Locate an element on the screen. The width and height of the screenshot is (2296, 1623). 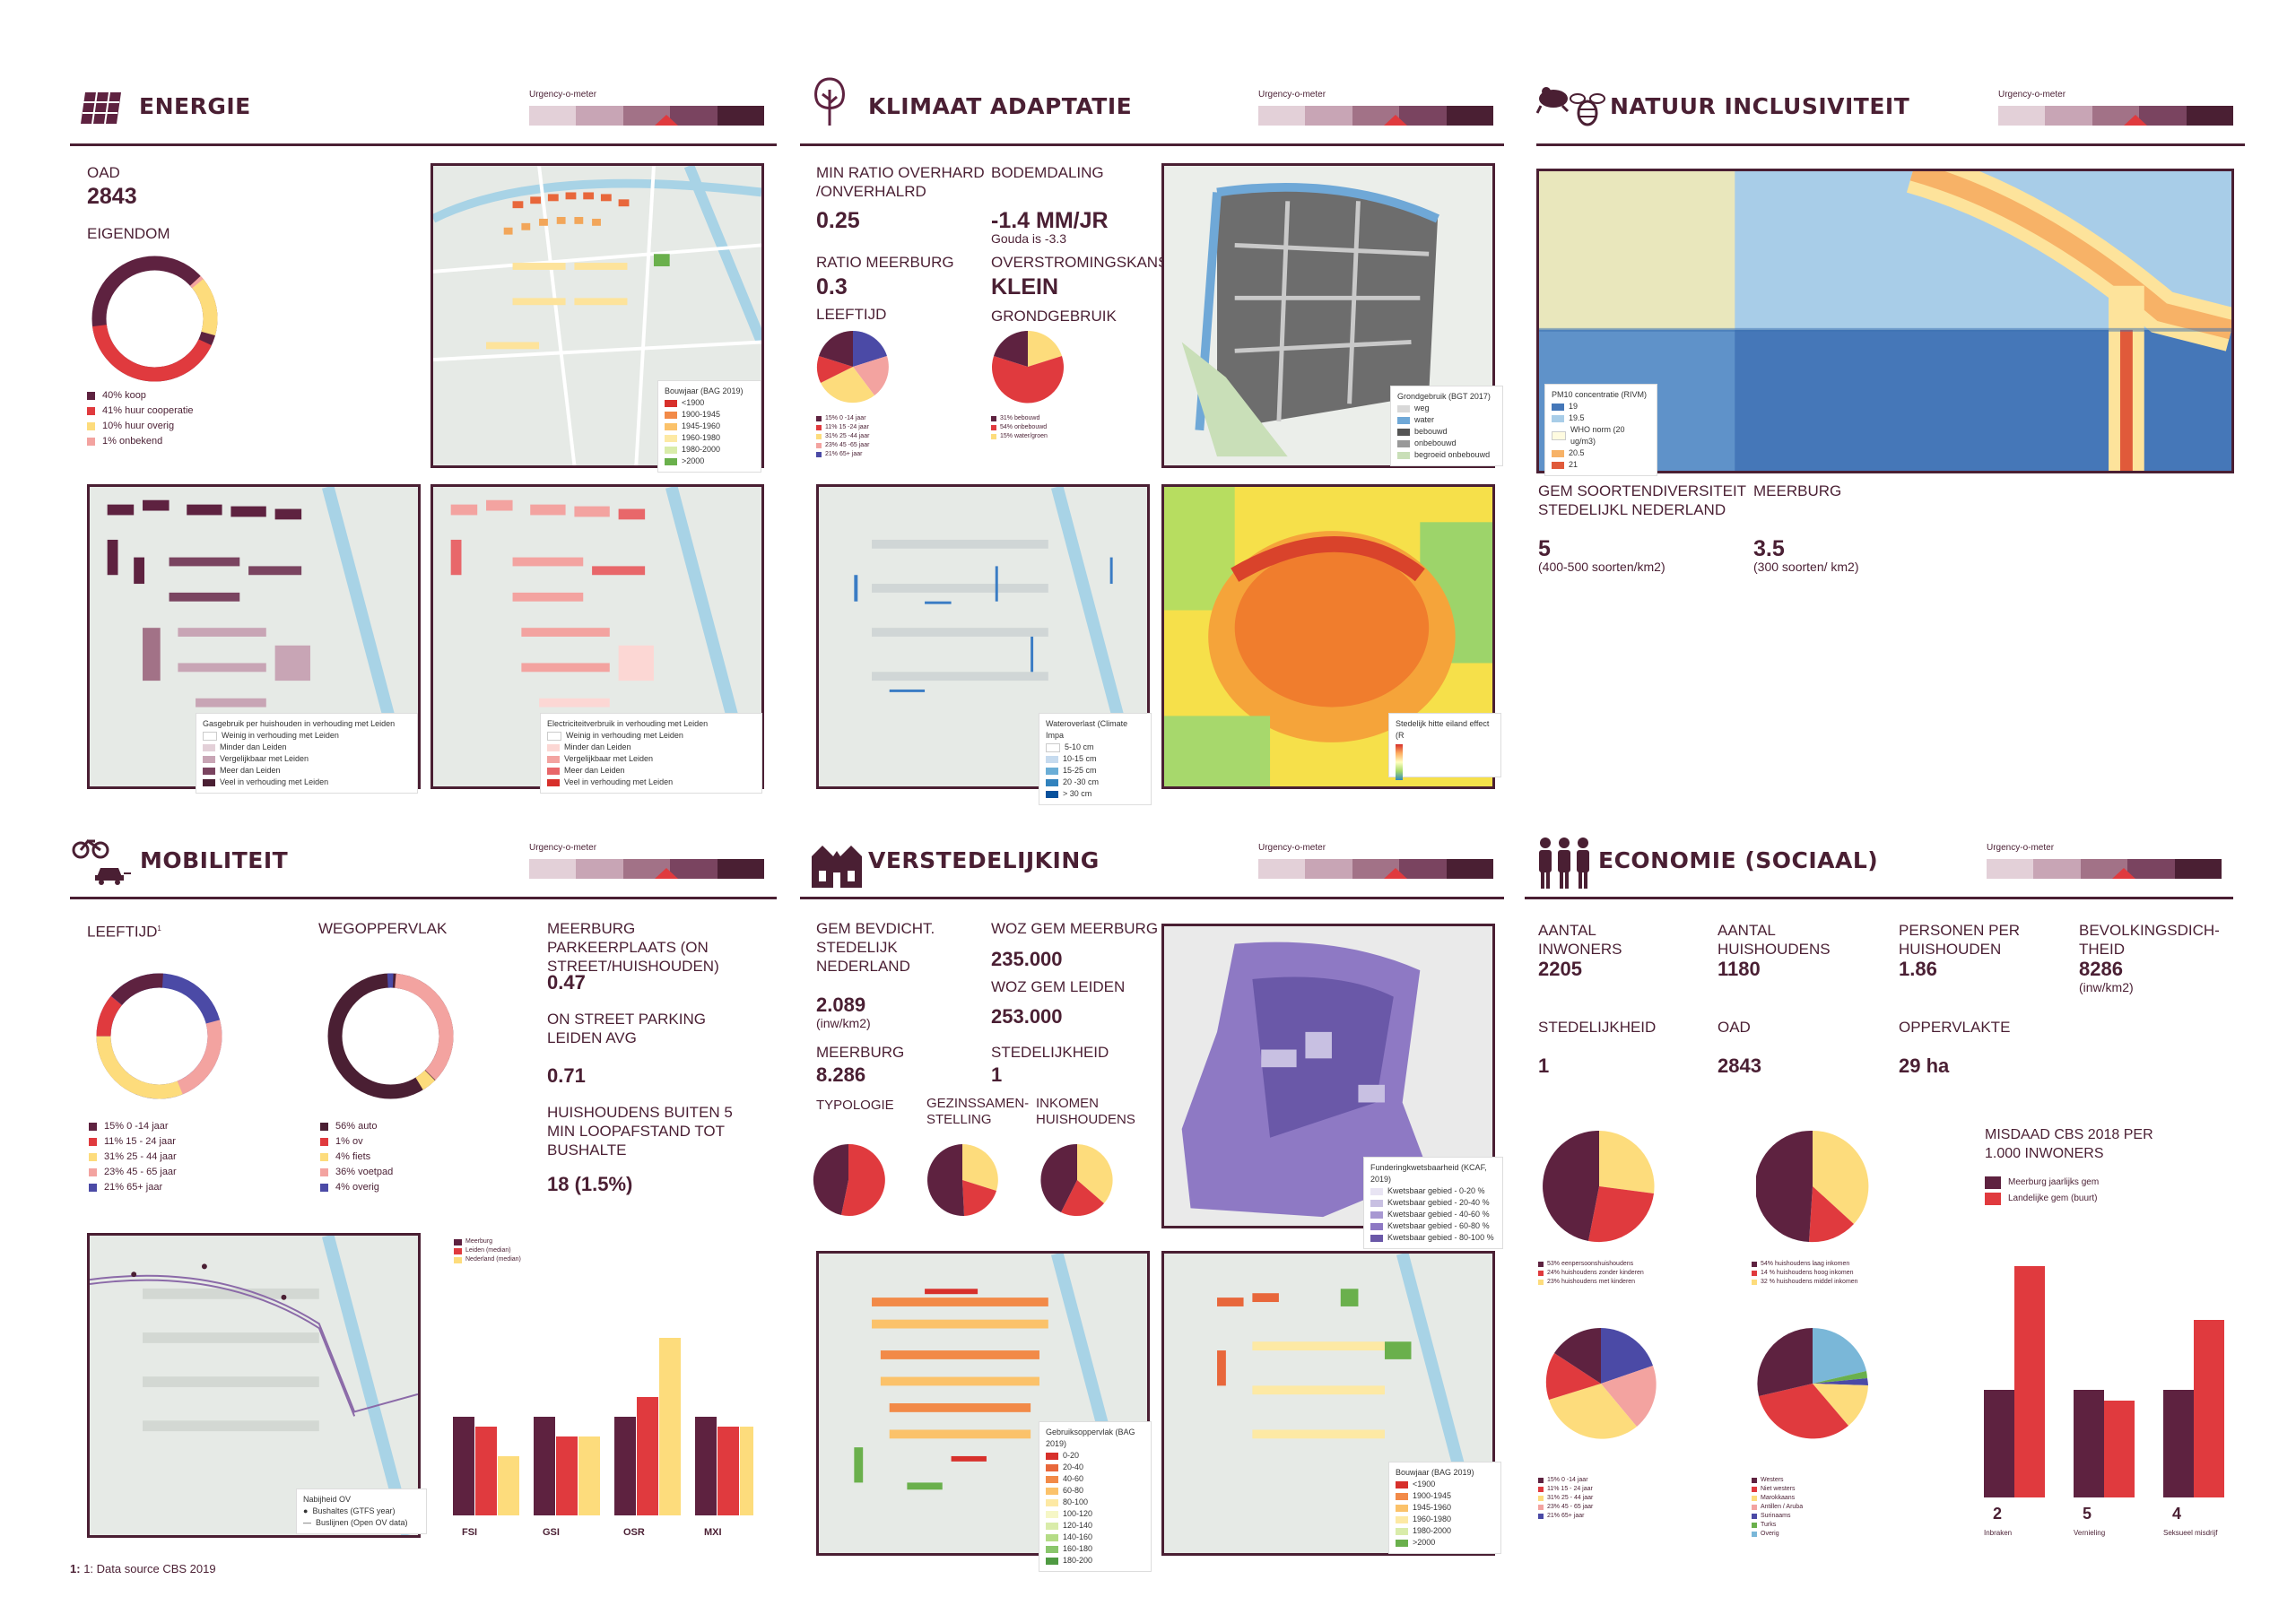
woz-meerburg-label: WOZ GEM MEERBURG is located at coordinates (1075, 928).